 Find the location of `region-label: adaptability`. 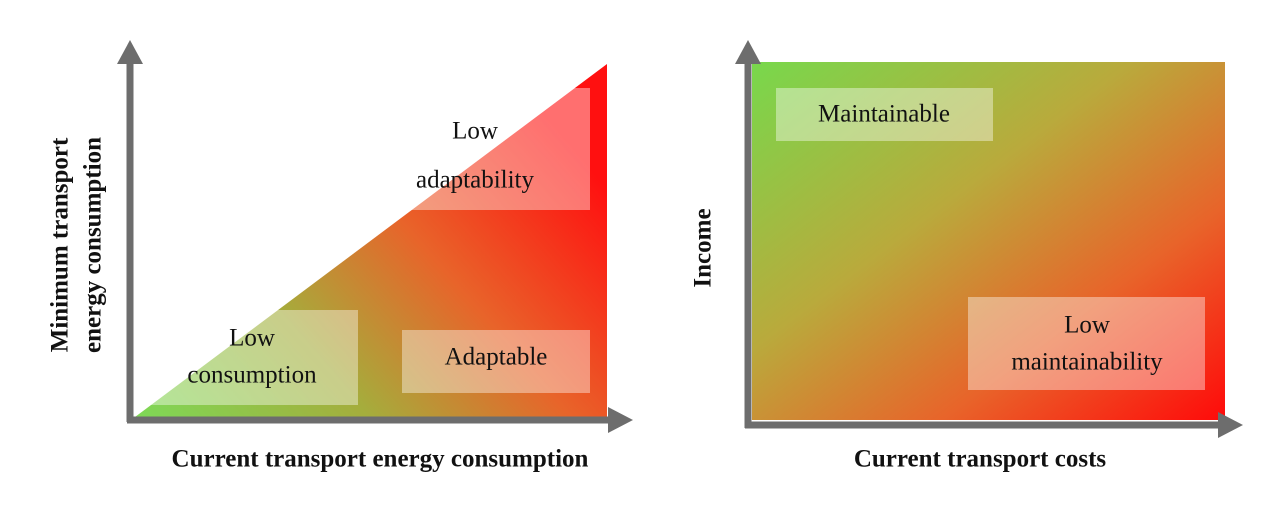

region-label: adaptability is located at coordinates (475, 180).